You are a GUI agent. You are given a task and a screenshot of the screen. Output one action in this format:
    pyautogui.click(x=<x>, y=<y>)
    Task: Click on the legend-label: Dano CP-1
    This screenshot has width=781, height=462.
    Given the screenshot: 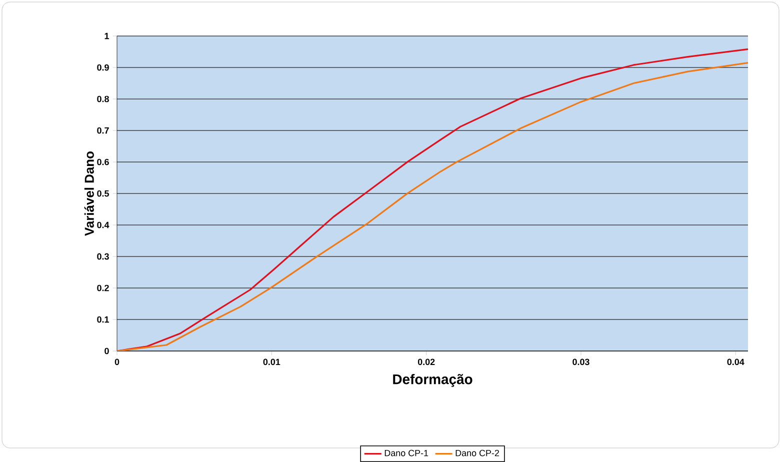 What is the action you would take?
    pyautogui.click(x=406, y=453)
    